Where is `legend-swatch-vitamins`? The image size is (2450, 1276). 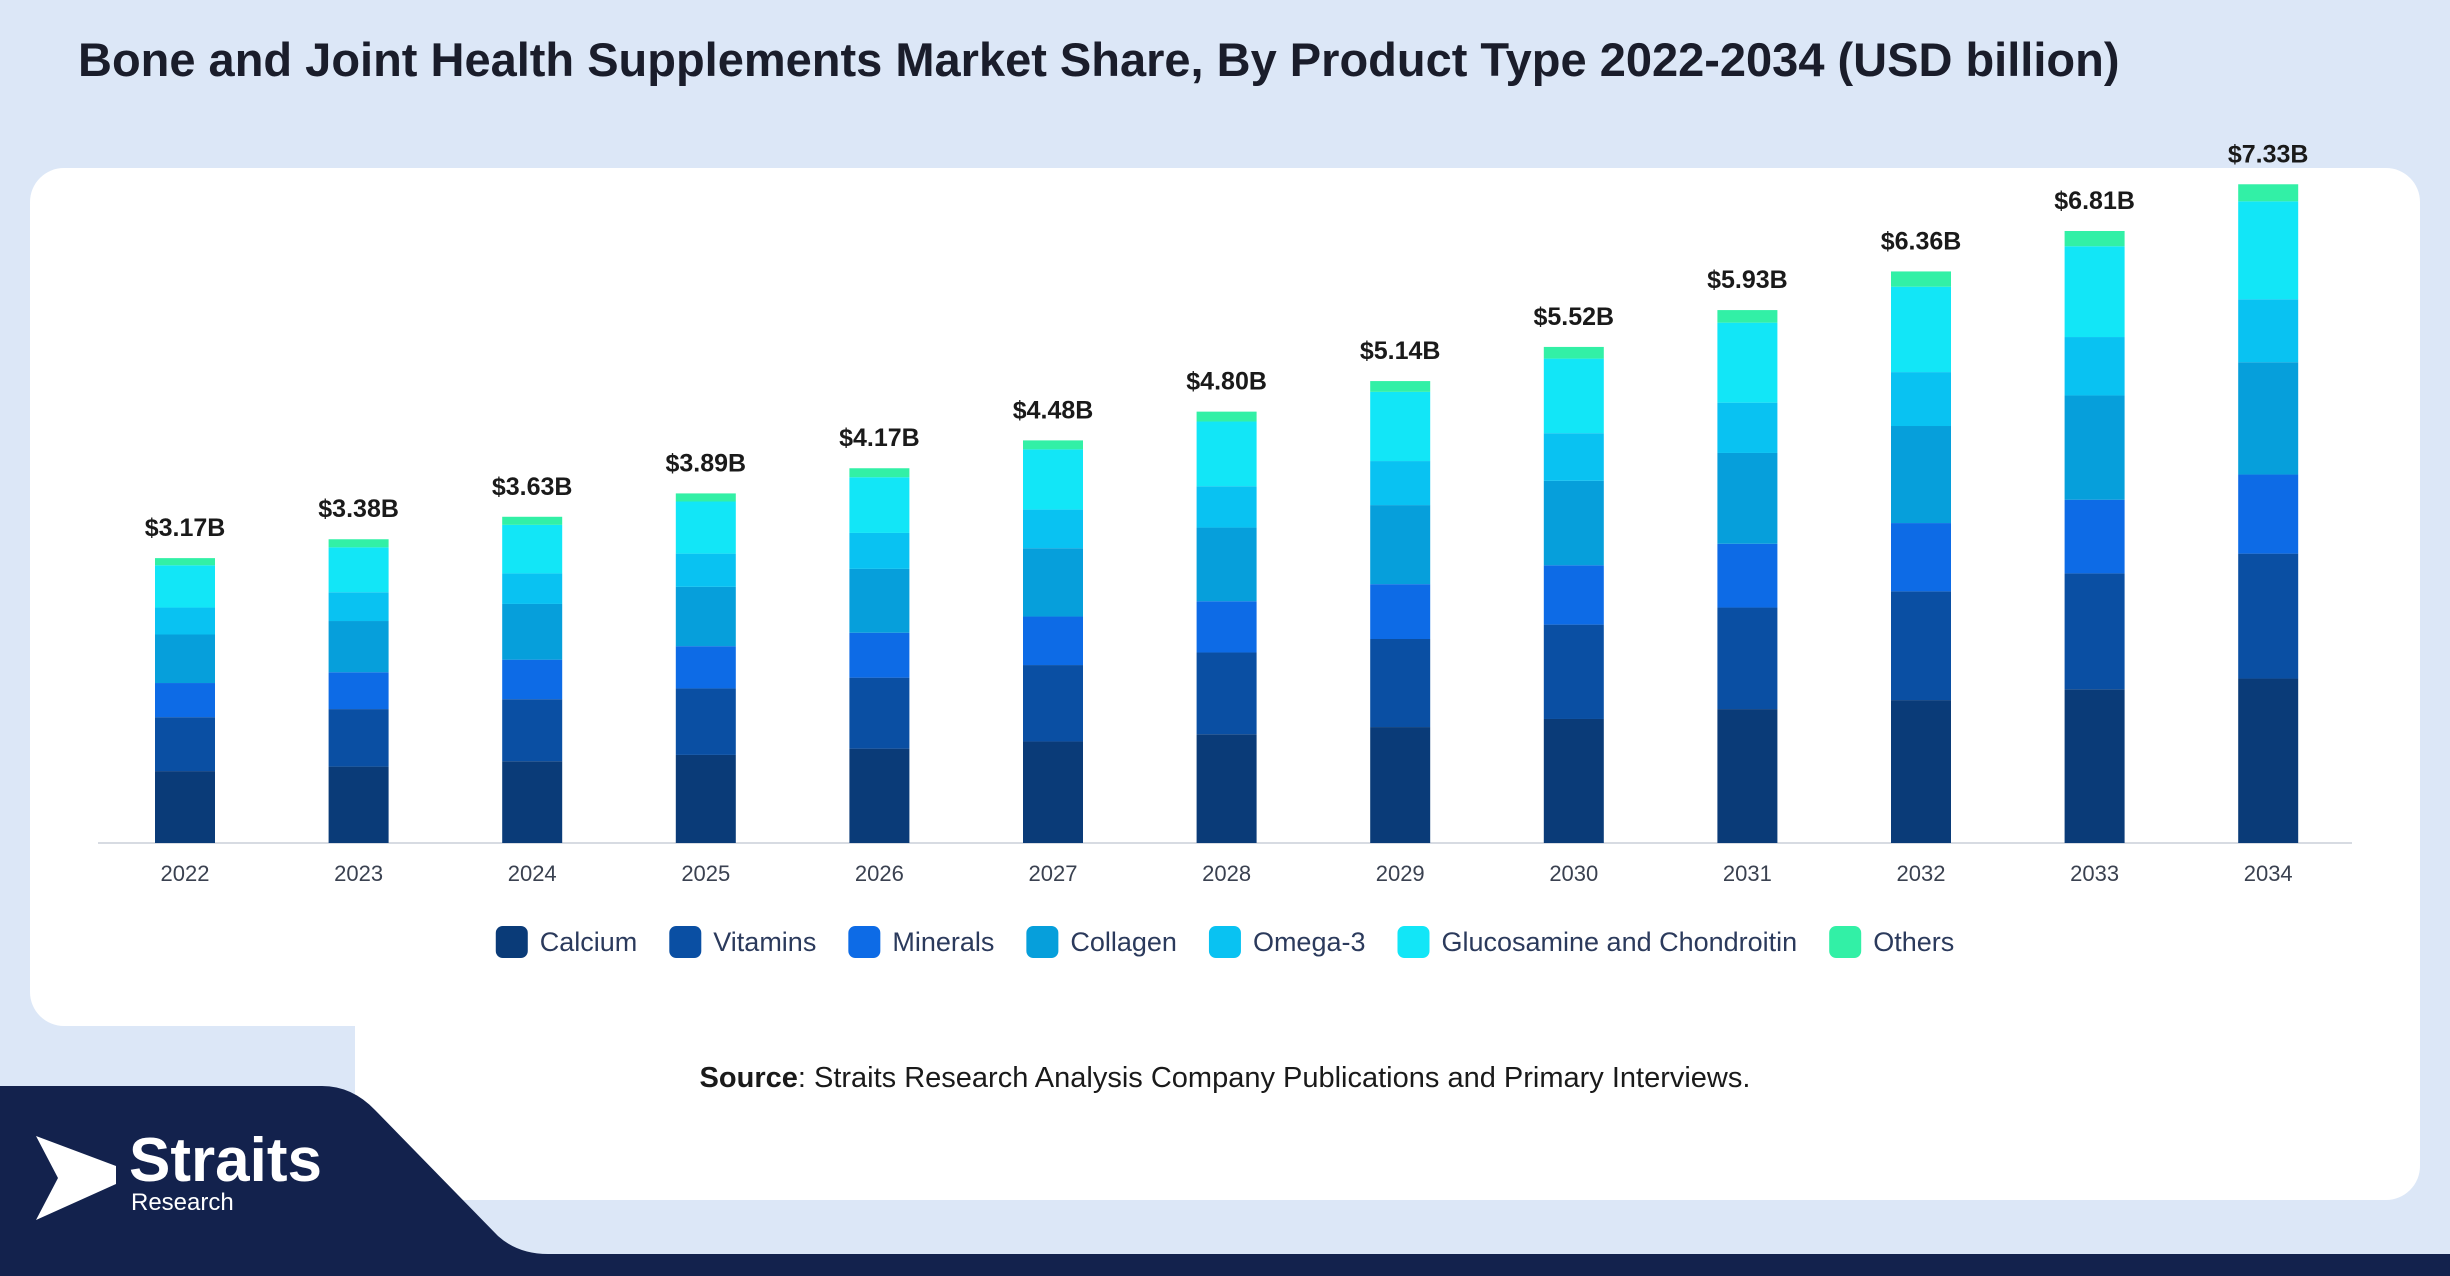 legend-swatch-vitamins is located at coordinates (685, 942).